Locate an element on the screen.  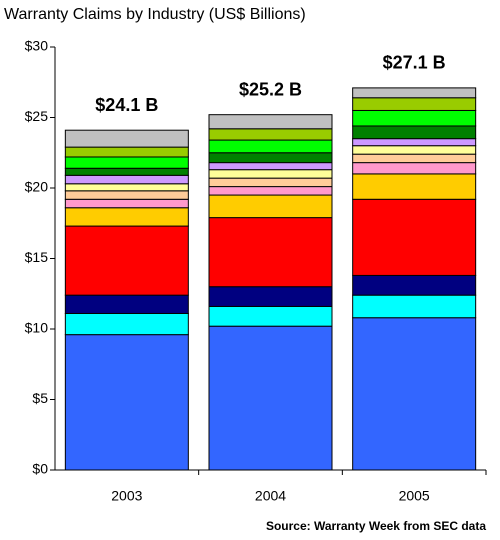
y-tick-label: $5 is located at coordinates (40, 398).